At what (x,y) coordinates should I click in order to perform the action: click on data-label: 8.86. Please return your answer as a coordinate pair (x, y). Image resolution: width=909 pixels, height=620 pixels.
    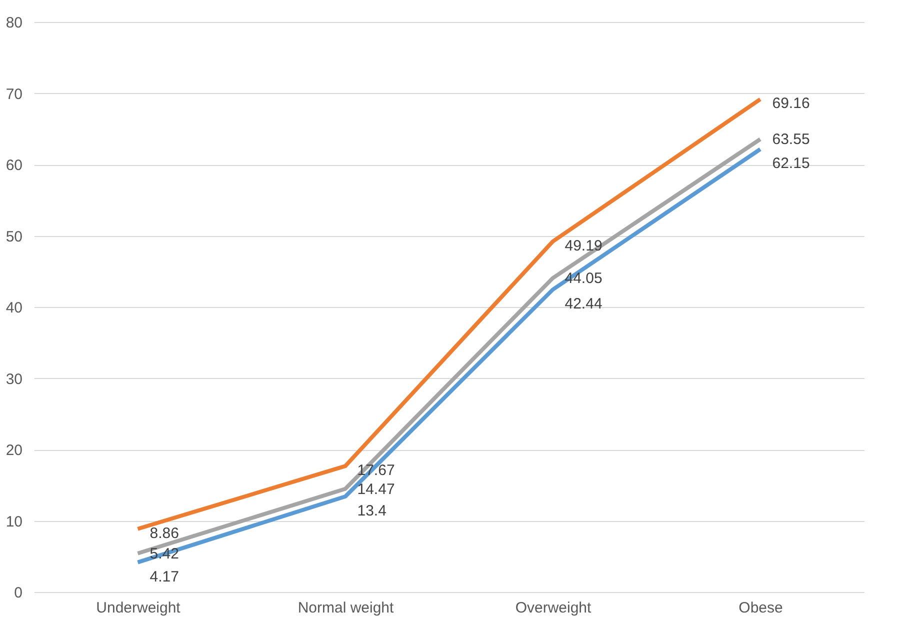
    Looking at the image, I should click on (164, 533).